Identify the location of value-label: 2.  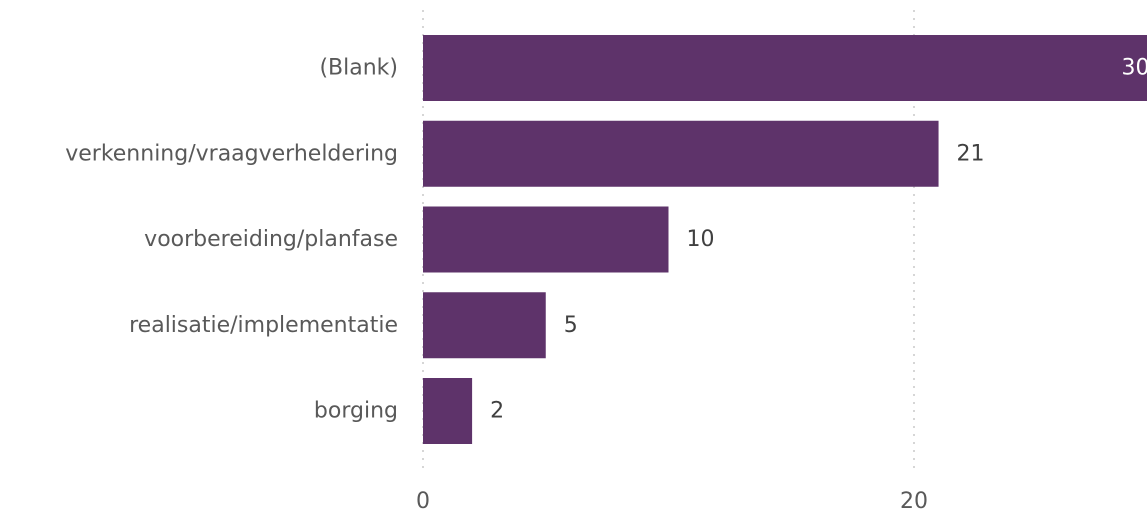
(497, 411).